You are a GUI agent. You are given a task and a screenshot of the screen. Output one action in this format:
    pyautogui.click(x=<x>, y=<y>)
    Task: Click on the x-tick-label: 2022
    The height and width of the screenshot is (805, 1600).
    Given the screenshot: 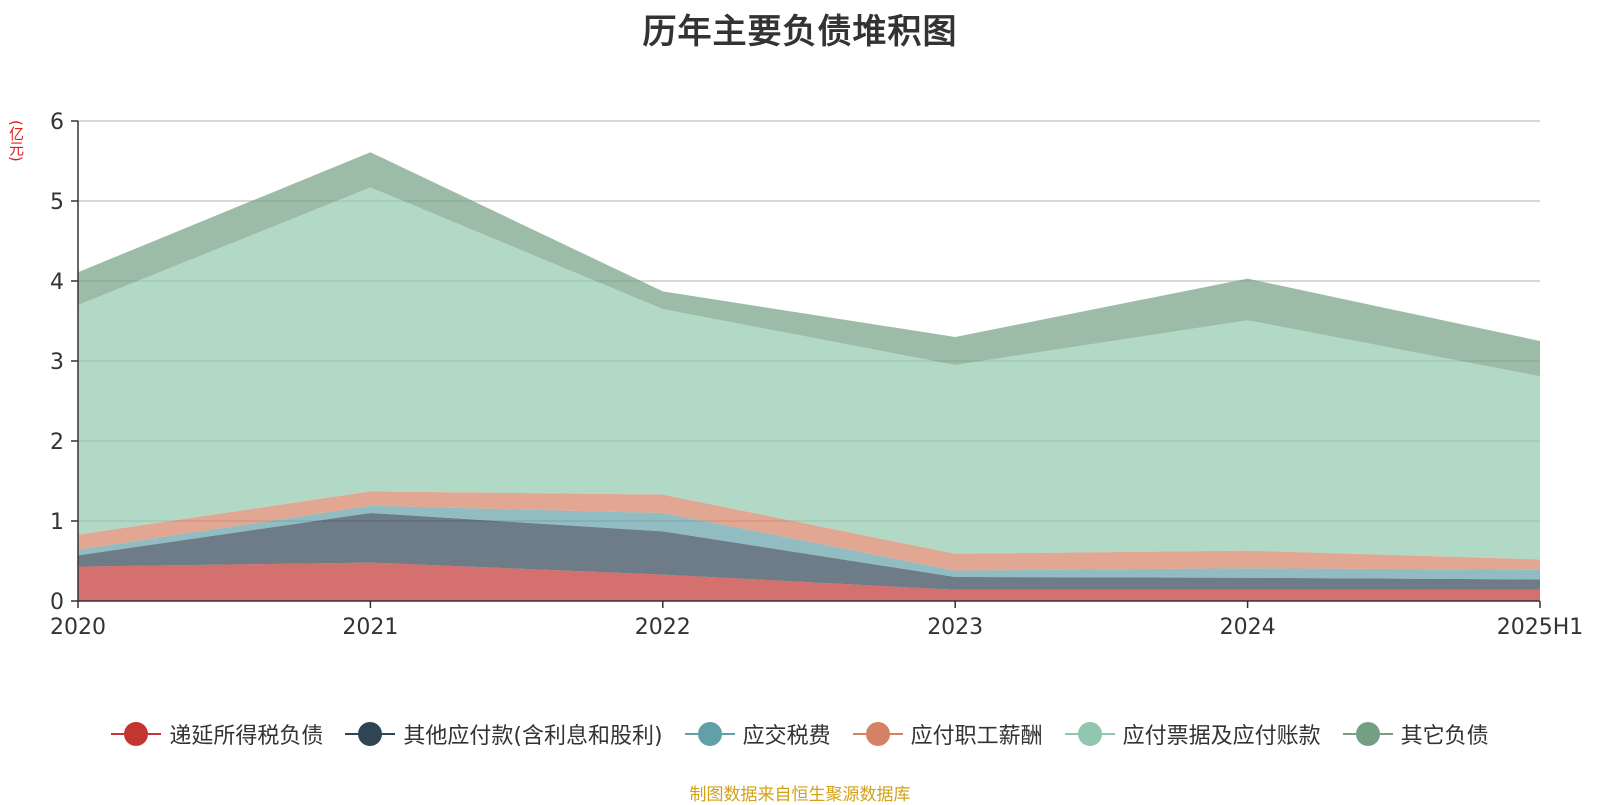 What is the action you would take?
    pyautogui.click(x=663, y=627)
    